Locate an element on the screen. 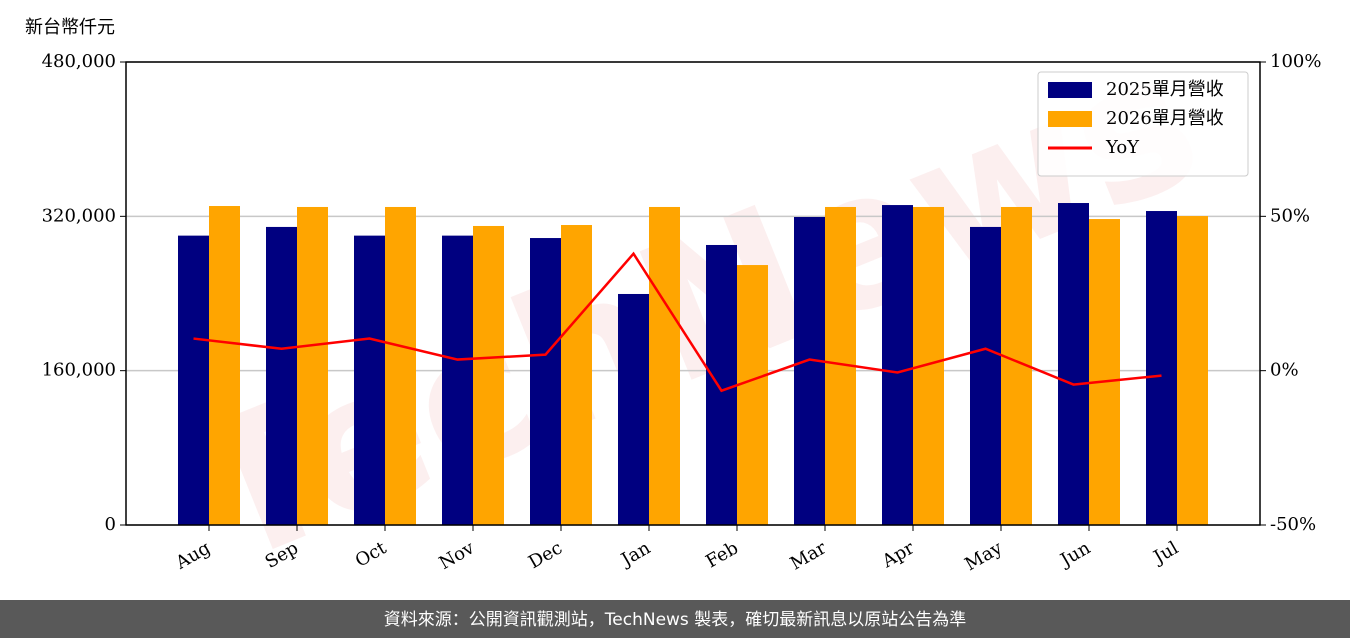  x-tick-label: Aug is located at coordinates (192, 555).